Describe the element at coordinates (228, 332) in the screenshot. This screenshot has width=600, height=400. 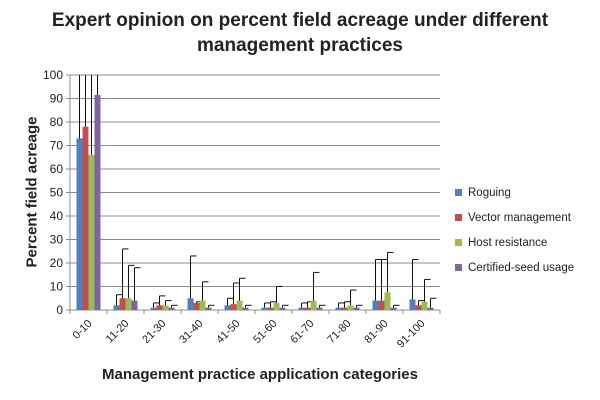
I see `x-tick-label: 41-50` at that location.